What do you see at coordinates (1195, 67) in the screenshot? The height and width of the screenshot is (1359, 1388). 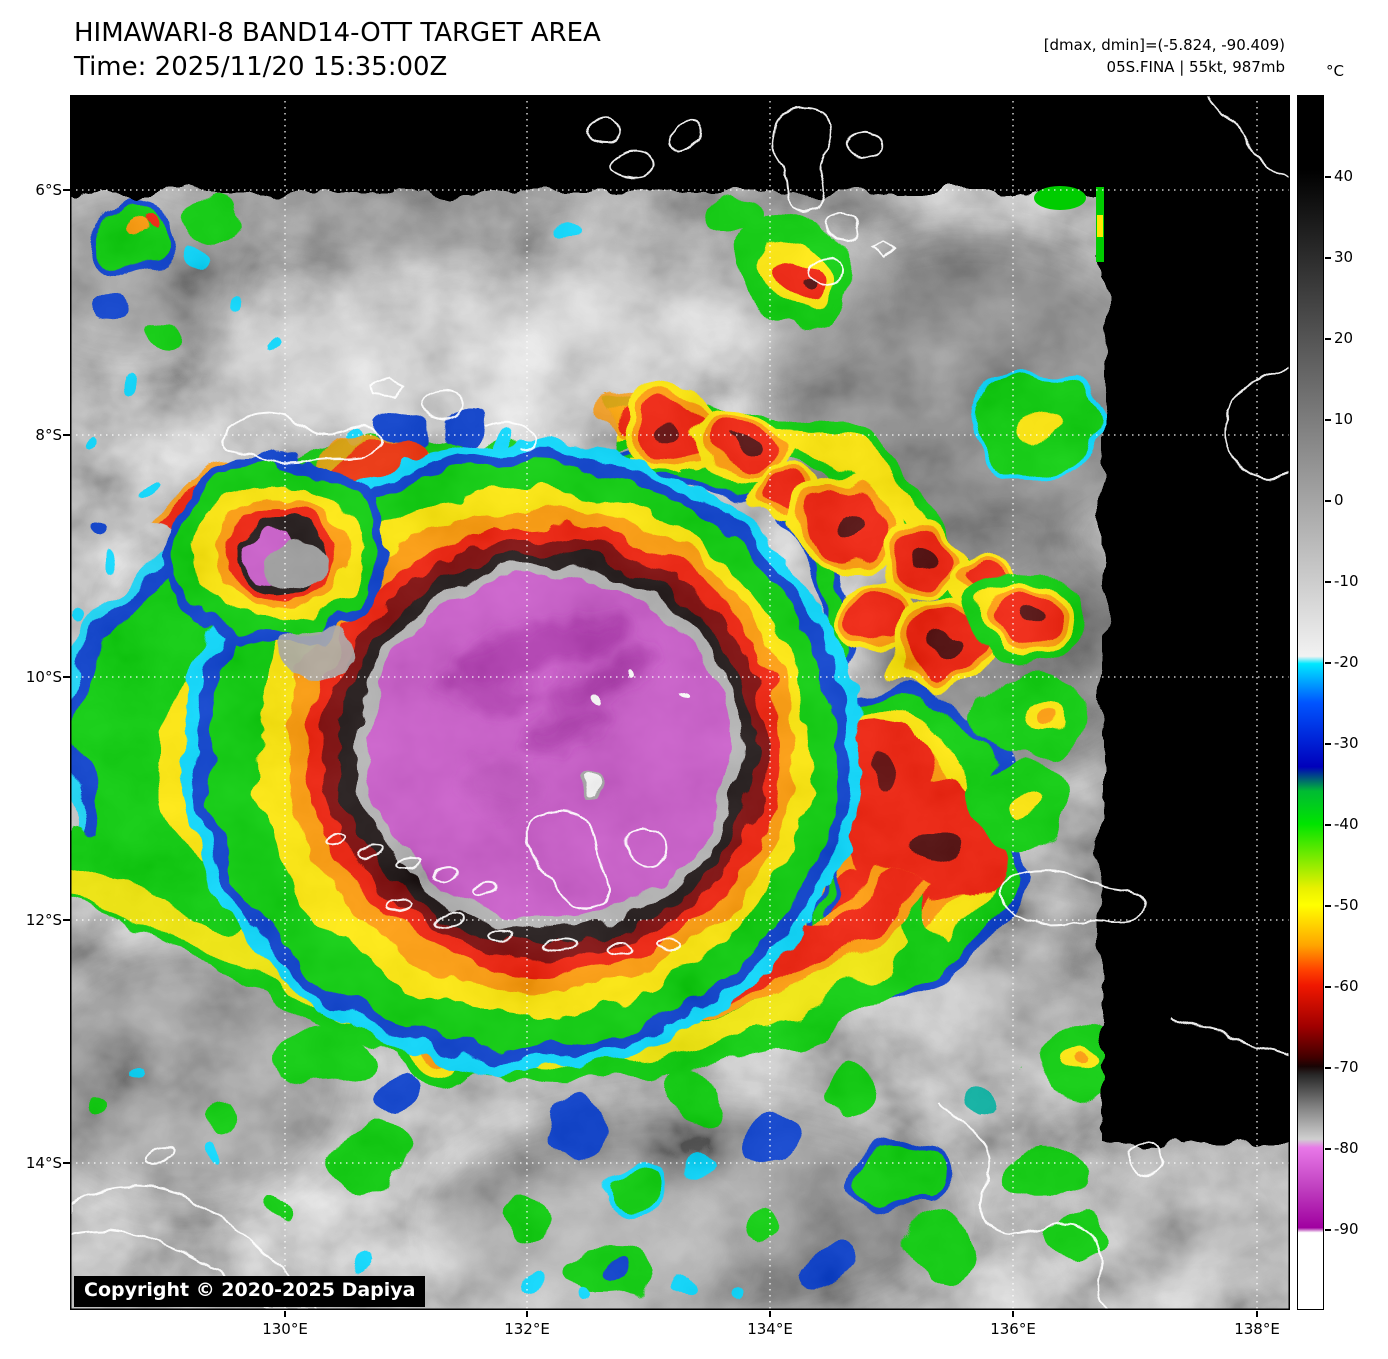 I see `storm-info-readout: 05S.FINA | 55kt, 987mb` at bounding box center [1195, 67].